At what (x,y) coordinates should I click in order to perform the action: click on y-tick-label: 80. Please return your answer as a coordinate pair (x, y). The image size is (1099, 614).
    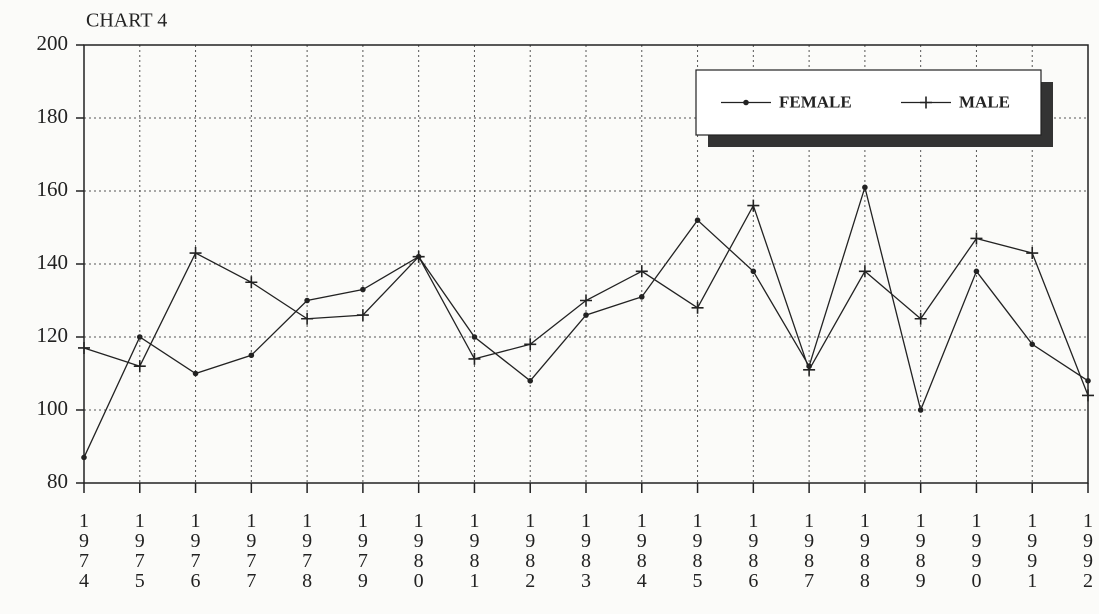
    Looking at the image, I should click on (57, 481).